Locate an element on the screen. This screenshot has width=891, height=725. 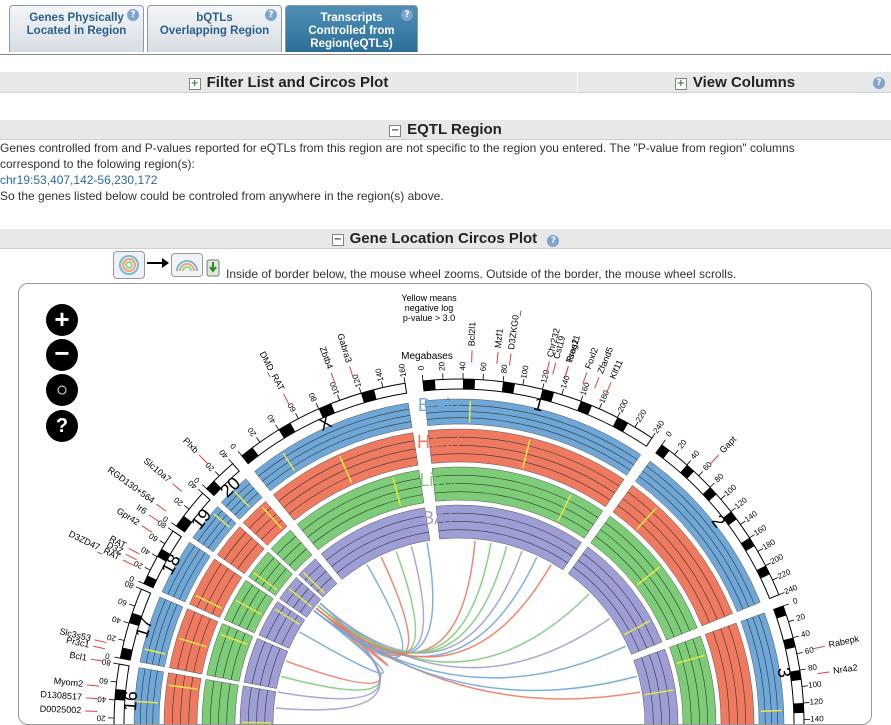
gene-label: DMD_RAT is located at coordinates (272, 371).